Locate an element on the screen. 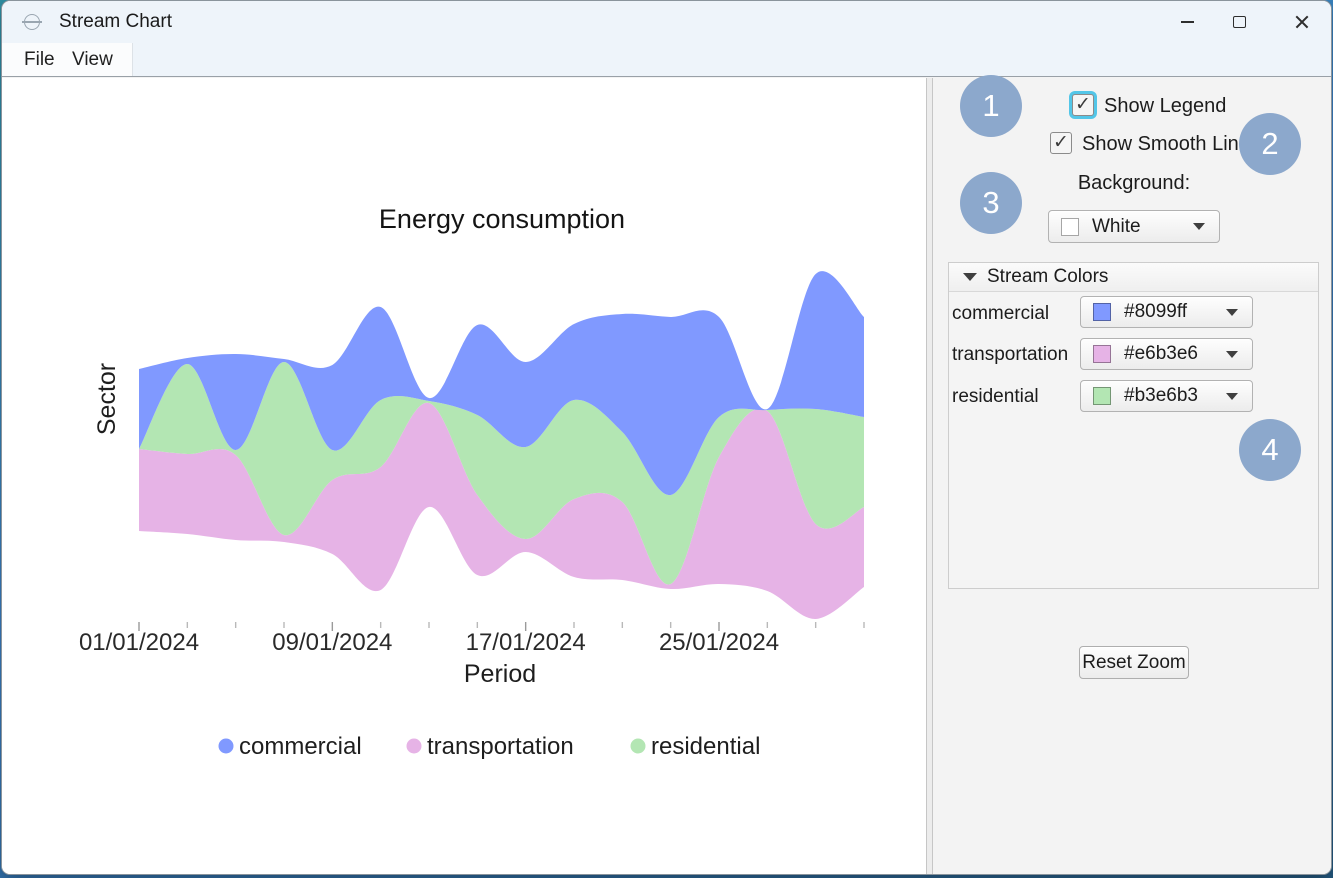 This screenshot has height=878, width=1333. transportation-color-swatch is located at coordinates (1102, 354).